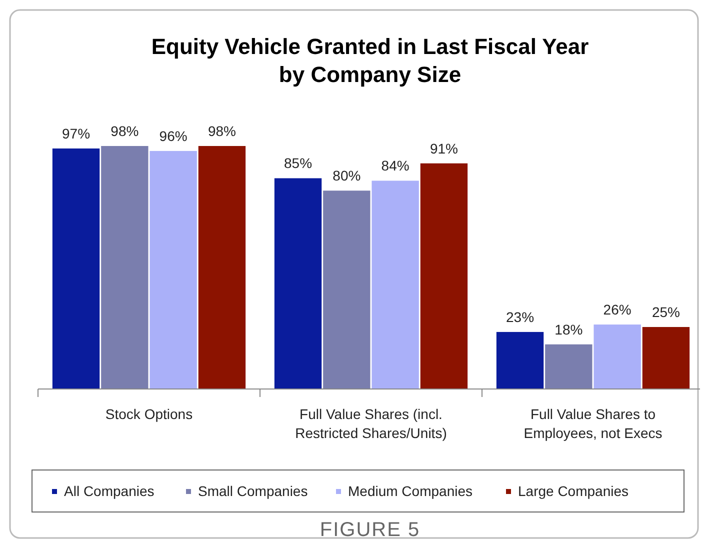 This screenshot has width=708, height=548. Describe the element at coordinates (395, 166) in the screenshot. I see `data-label: 84%` at that location.